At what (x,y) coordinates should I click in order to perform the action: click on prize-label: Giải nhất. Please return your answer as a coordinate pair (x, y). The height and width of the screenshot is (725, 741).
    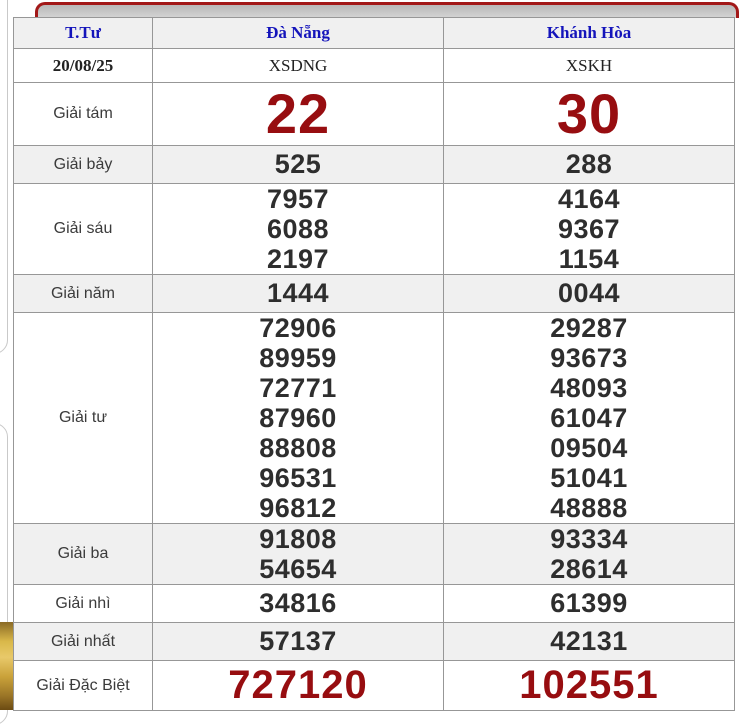
    Looking at the image, I should click on (83, 641).